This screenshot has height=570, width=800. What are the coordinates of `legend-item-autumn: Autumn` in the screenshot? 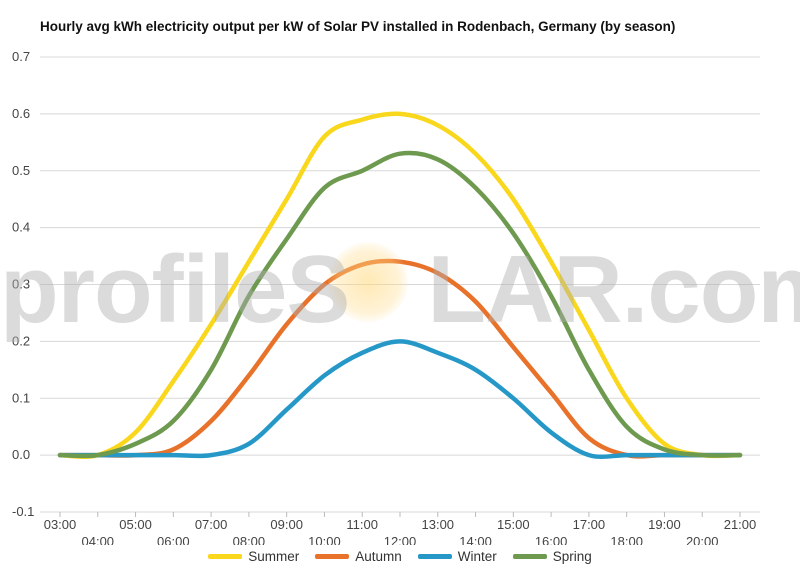 It's located at (358, 556).